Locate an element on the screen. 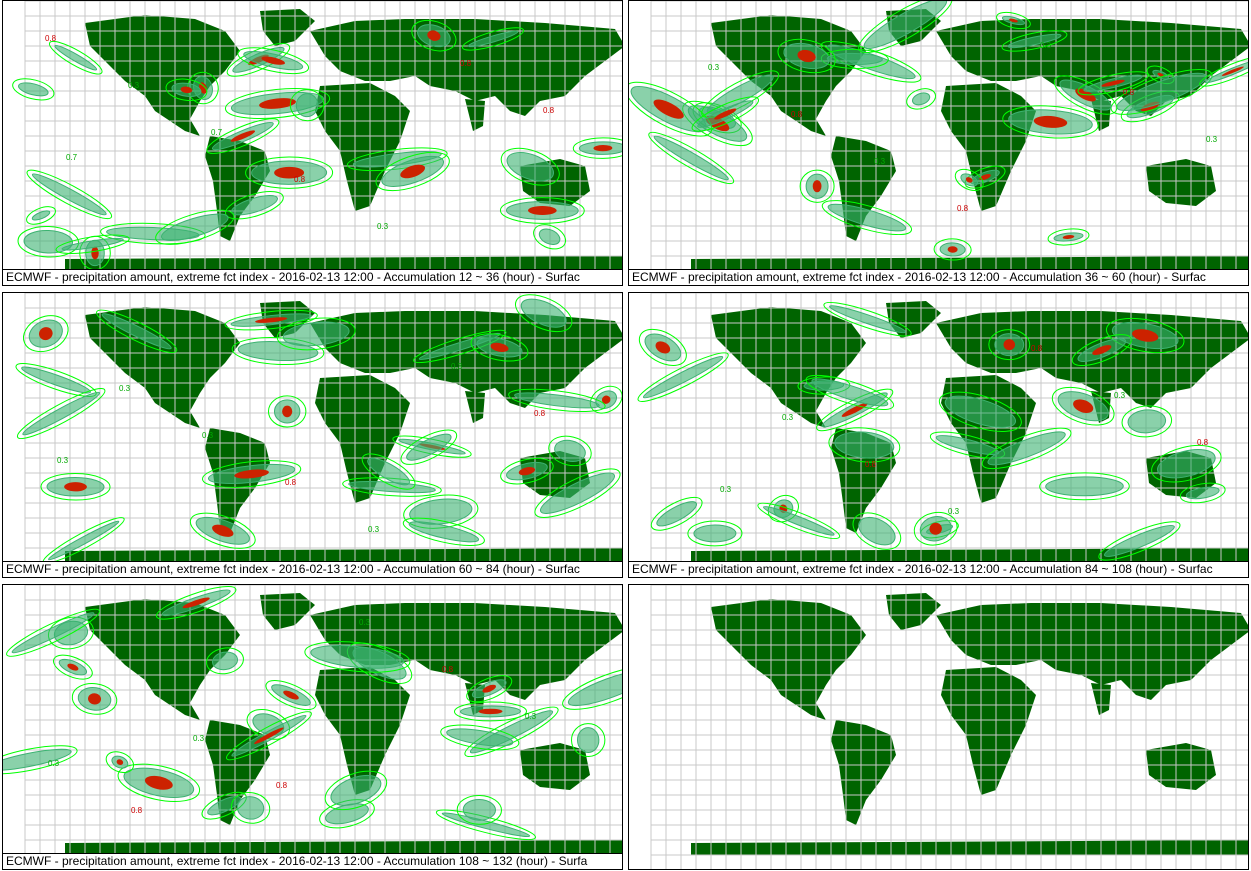 The height and width of the screenshot is (871, 1251). precipitation-contours: 0.3 0.8 0.3 0.8 0.3 0.3 0.8 is located at coordinates (312, 713).